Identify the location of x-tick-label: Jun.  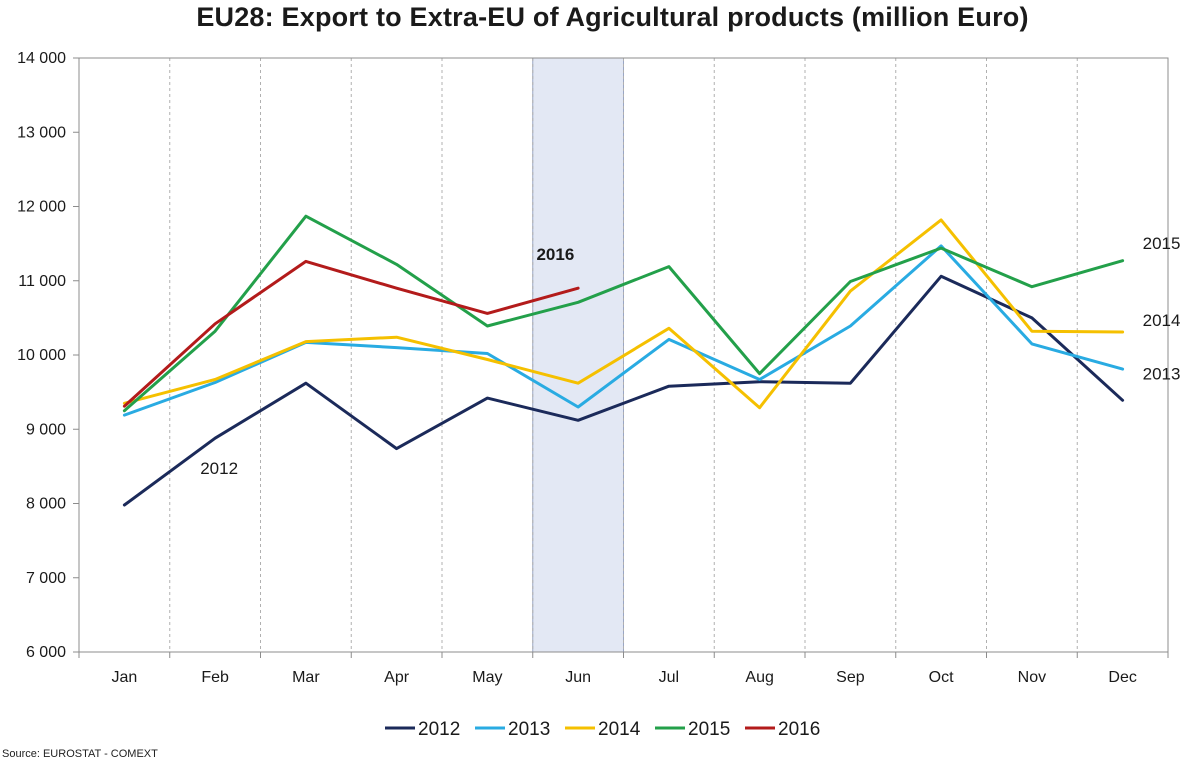
(578, 677).